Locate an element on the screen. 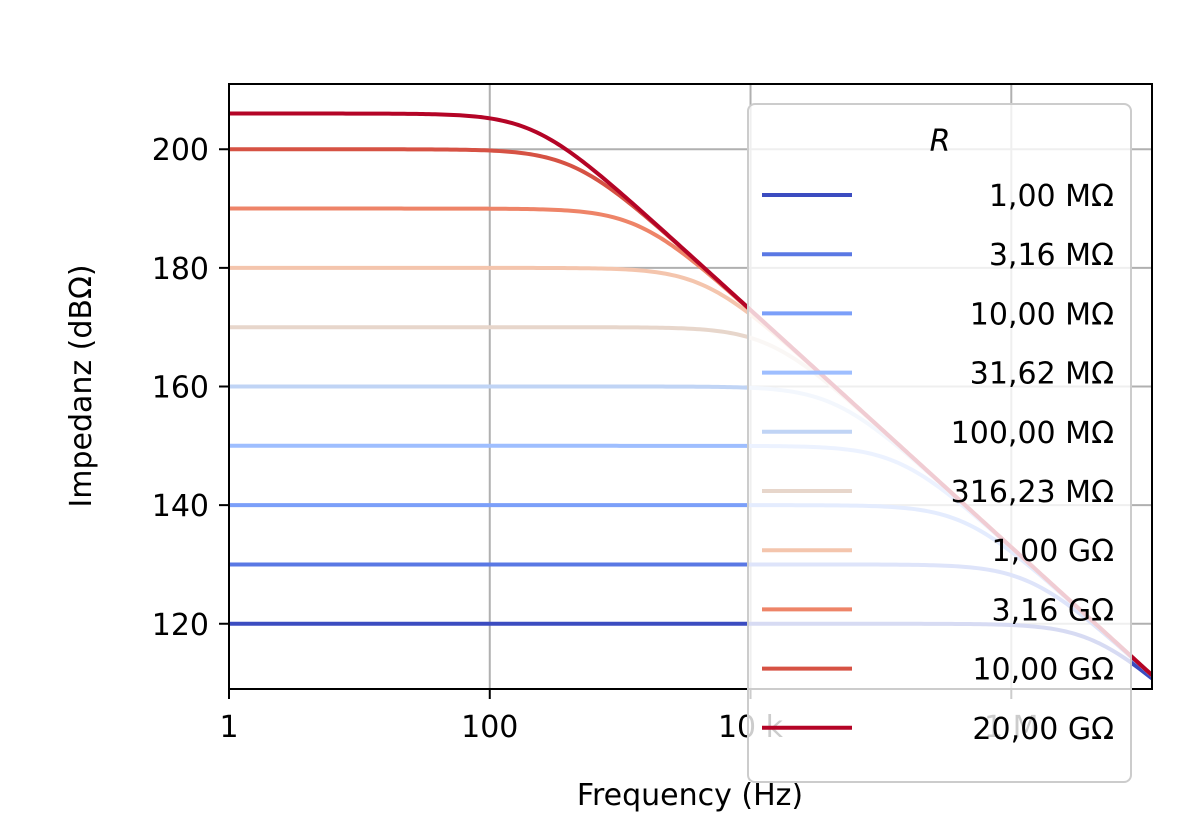  y-tick-label: 140 is located at coordinates (180, 506).